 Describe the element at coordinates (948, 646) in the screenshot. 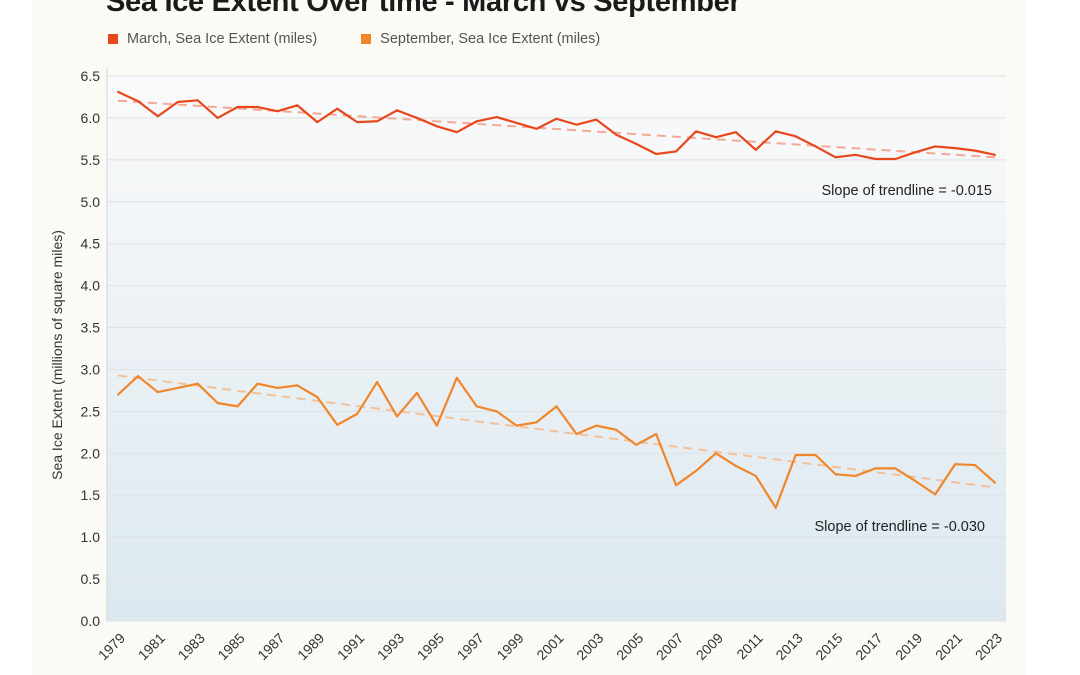

I see `x-tick-label: 2021` at that location.